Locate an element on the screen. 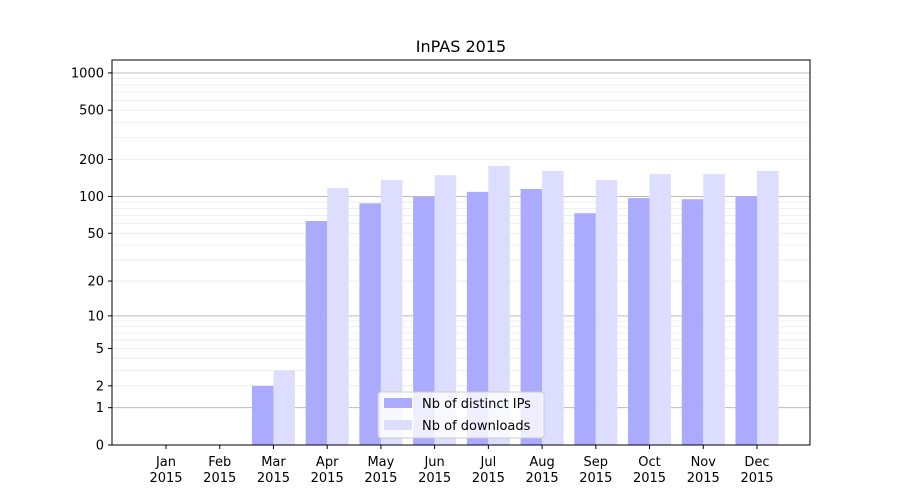 Image resolution: width=900 pixels, height=504 pixels. x-tick-label: Aug 2015 is located at coordinates (542, 470).